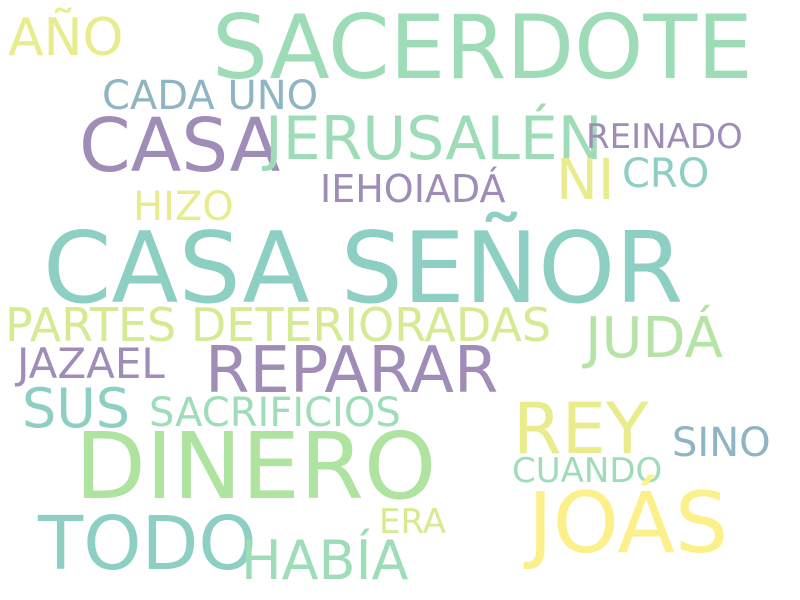  What do you see at coordinates (278, 325) in the screenshot?
I see `word-partes-deterioradas: PARTES DETERIORADAS` at bounding box center [278, 325].